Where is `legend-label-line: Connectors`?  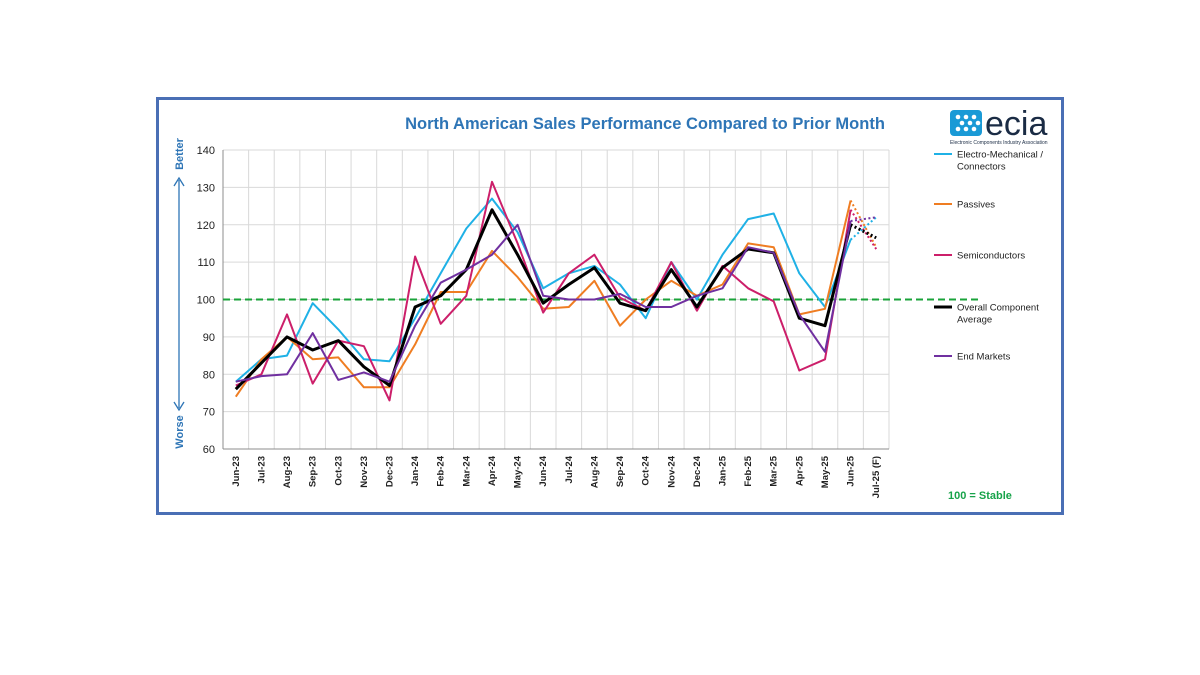
legend-label-line: Connectors is located at coordinates (981, 167).